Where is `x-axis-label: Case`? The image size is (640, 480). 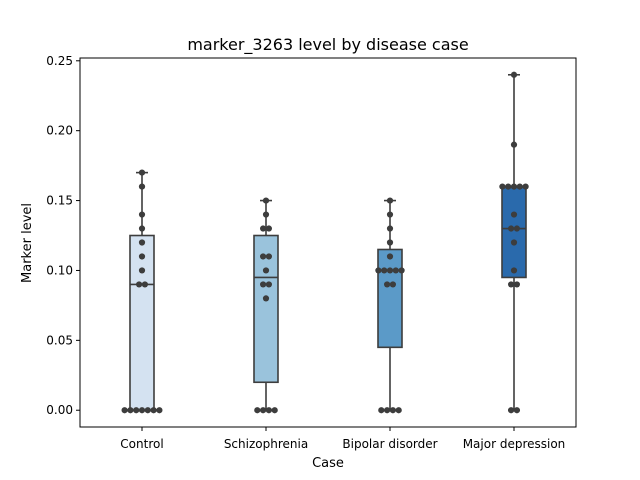
x-axis-label: Case is located at coordinates (328, 463).